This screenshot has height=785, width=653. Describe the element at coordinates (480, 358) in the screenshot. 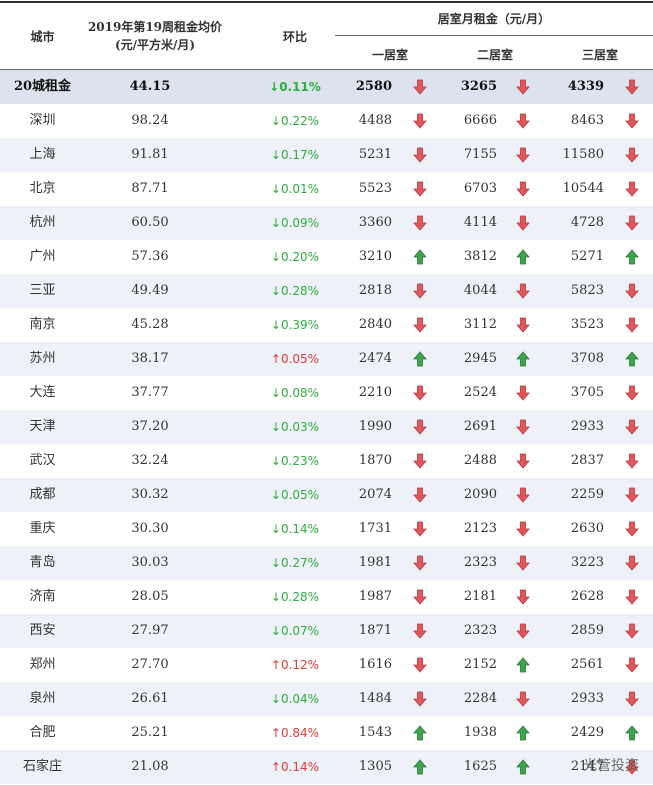

I see `rent-value: 2945` at that location.